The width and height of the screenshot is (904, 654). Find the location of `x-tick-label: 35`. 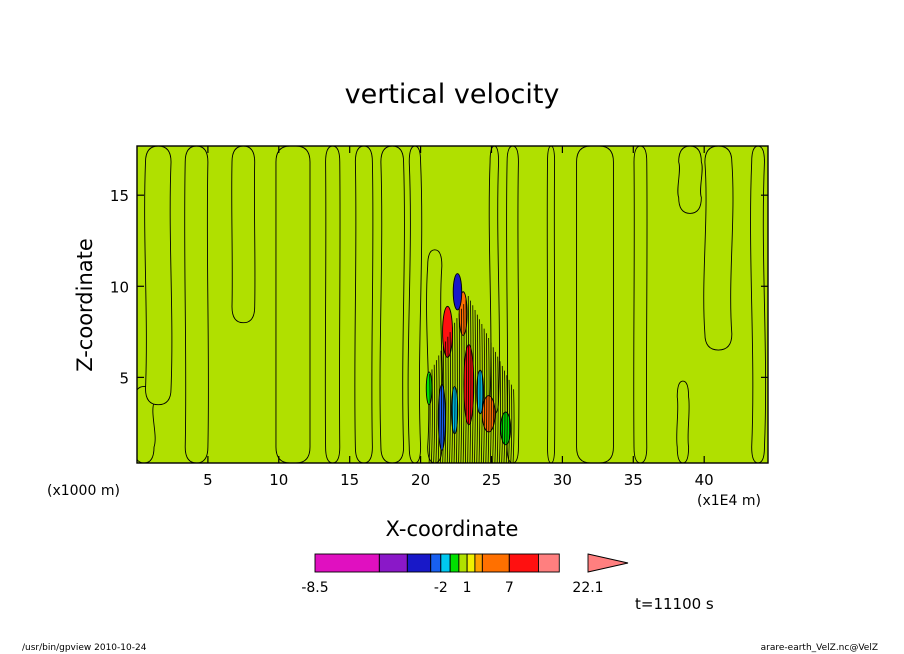

x-tick-label: 35 is located at coordinates (633, 480).